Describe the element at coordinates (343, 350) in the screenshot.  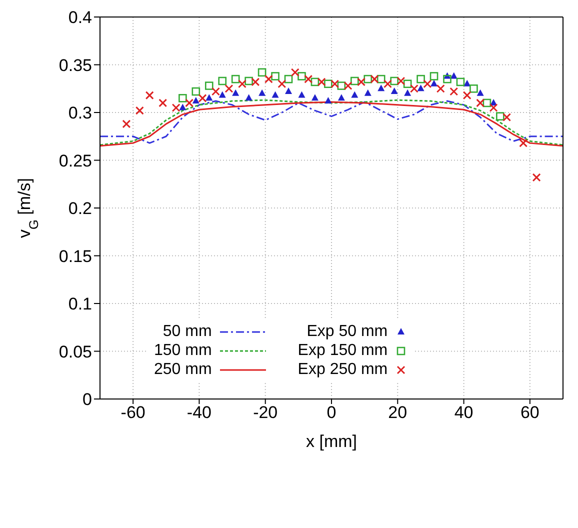
I see `legend-label: Exp 150 mm` at that location.